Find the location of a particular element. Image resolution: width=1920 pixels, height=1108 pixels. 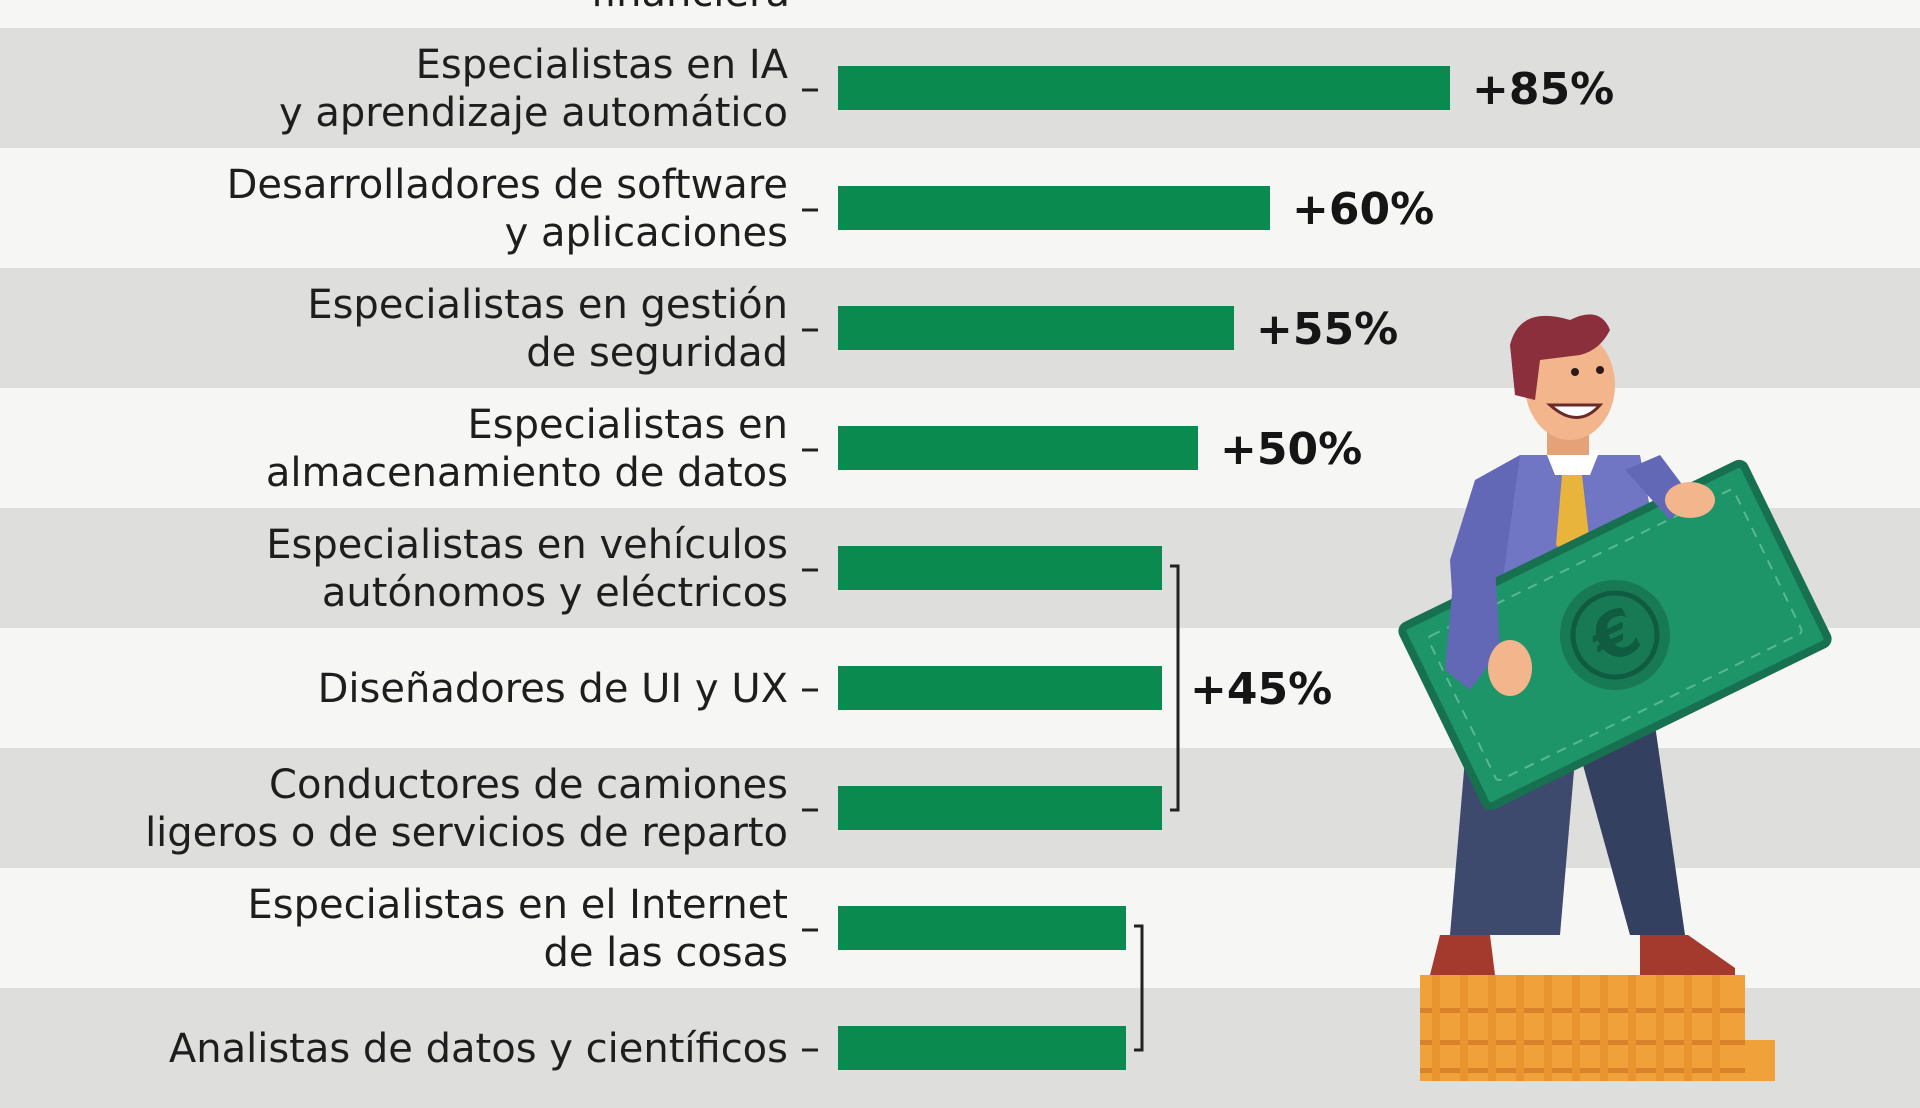

left-hand-icon is located at coordinates (1510, 668).